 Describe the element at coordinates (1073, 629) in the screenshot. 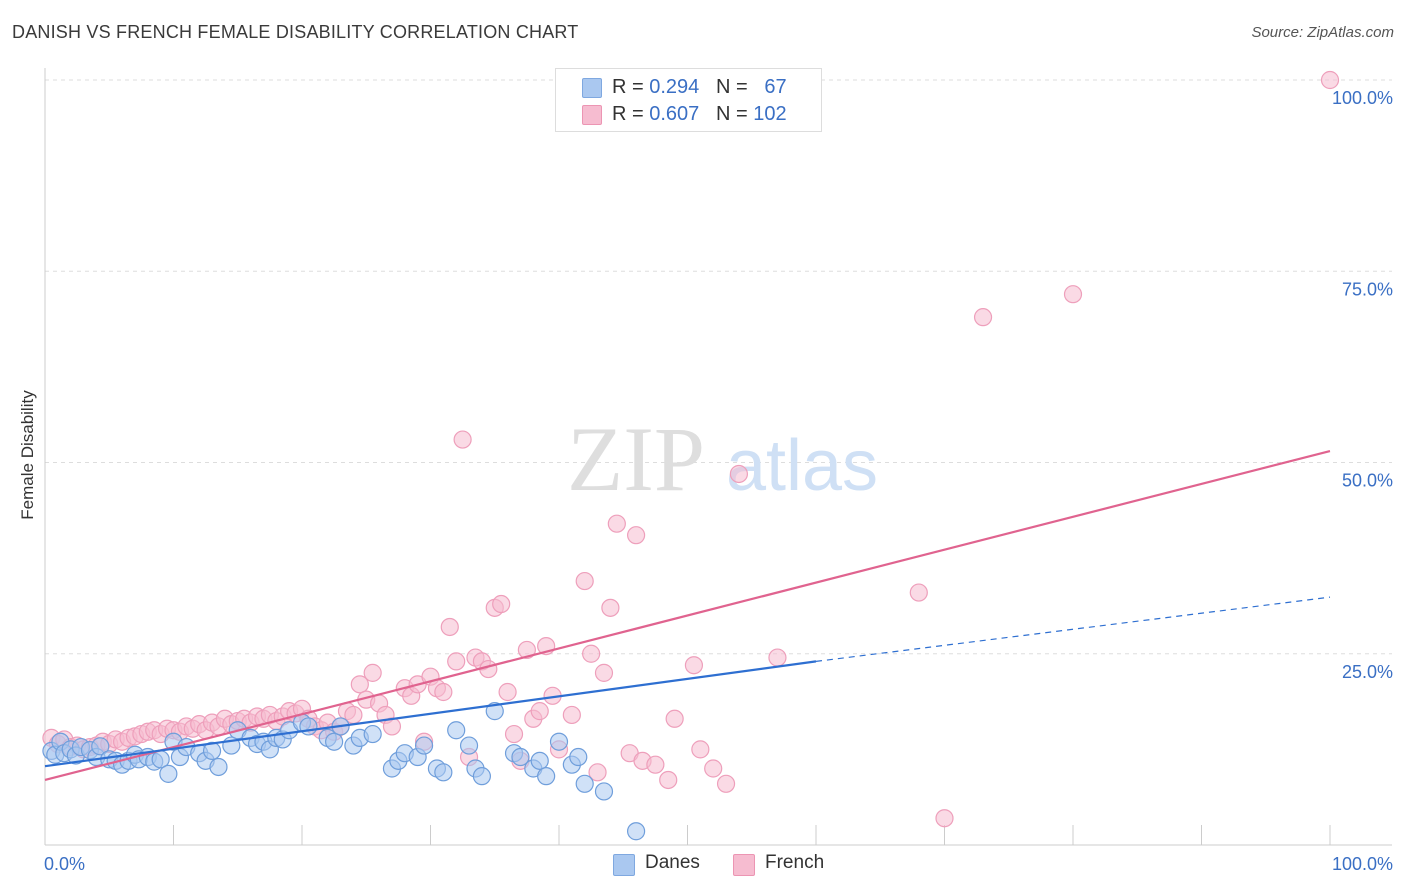

I see `danes-trend-extension` at that location.